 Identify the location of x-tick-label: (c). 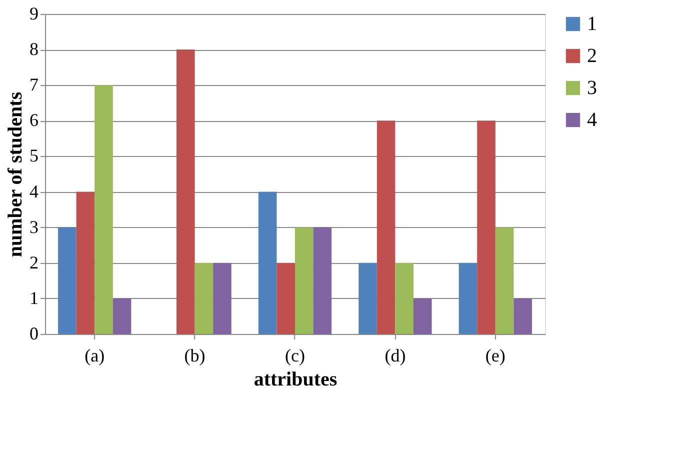
(295, 356).